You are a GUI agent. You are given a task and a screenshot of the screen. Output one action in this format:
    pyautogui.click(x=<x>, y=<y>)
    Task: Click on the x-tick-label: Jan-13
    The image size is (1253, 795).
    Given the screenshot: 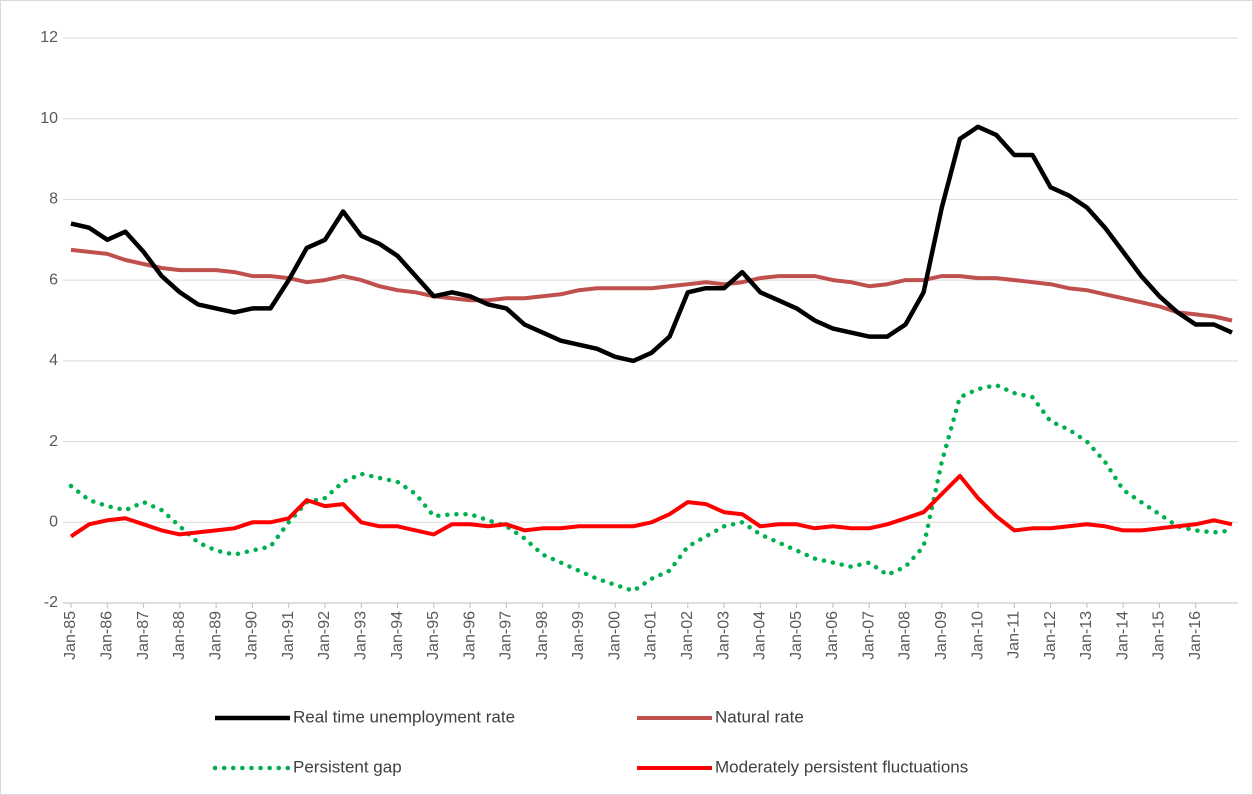 What is the action you would take?
    pyautogui.click(x=1086, y=635)
    